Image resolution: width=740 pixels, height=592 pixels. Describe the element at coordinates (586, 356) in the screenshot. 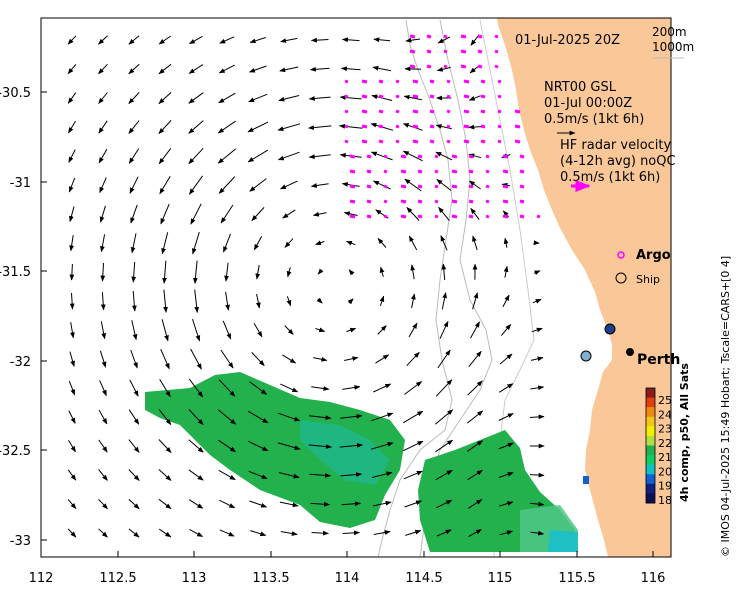

I see `rottnest-island-marker` at that location.